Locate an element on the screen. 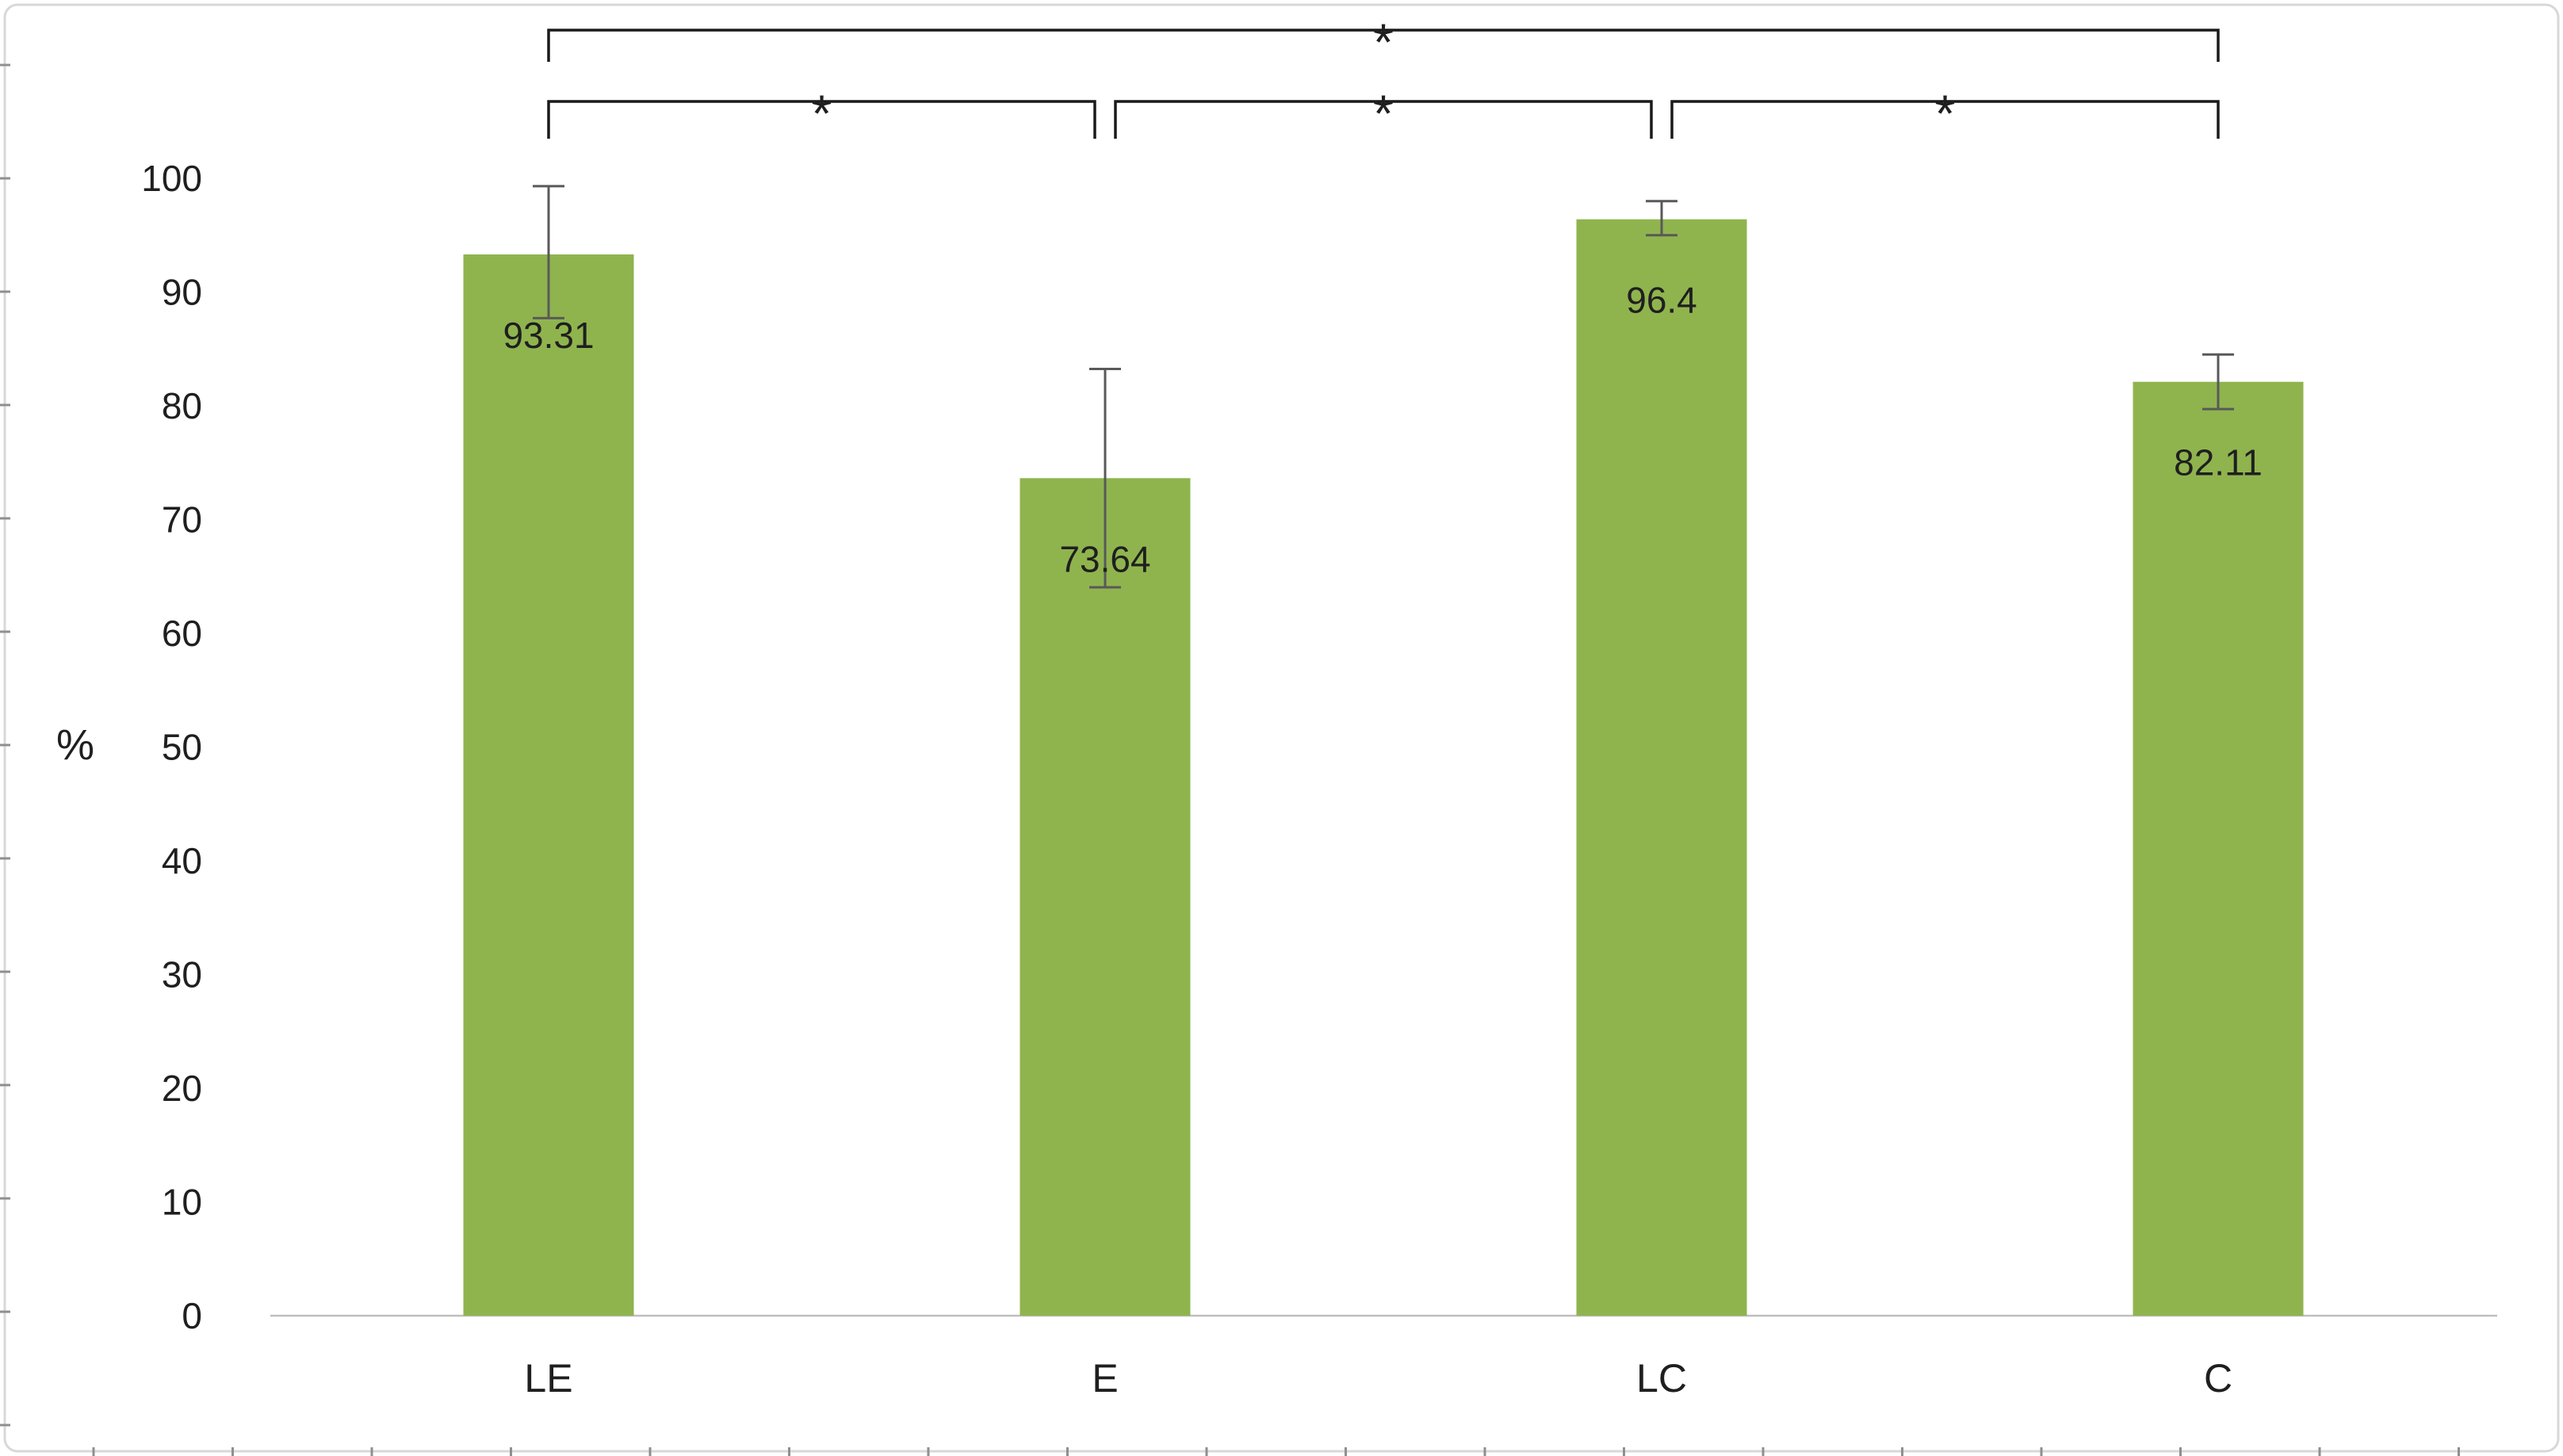  significance-bracket-E-LC is located at coordinates (1383, 119).